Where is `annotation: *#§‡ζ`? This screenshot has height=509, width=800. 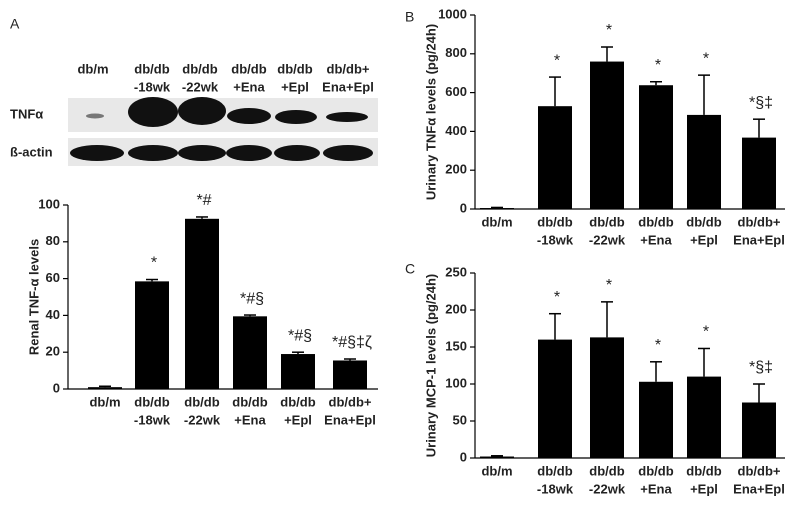 annotation: *#§‡ζ is located at coordinates (352, 342).